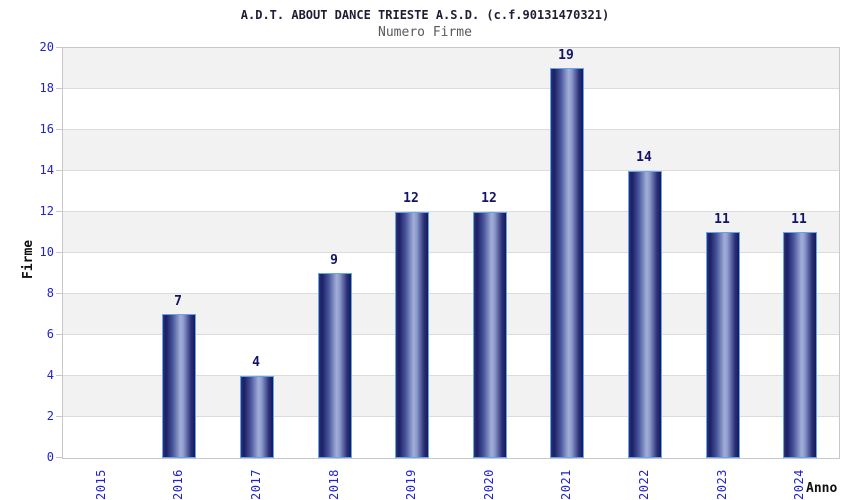 The width and height of the screenshot is (850, 500). What do you see at coordinates (822, 488) in the screenshot?
I see `x-axis-title: Anno` at bounding box center [822, 488].